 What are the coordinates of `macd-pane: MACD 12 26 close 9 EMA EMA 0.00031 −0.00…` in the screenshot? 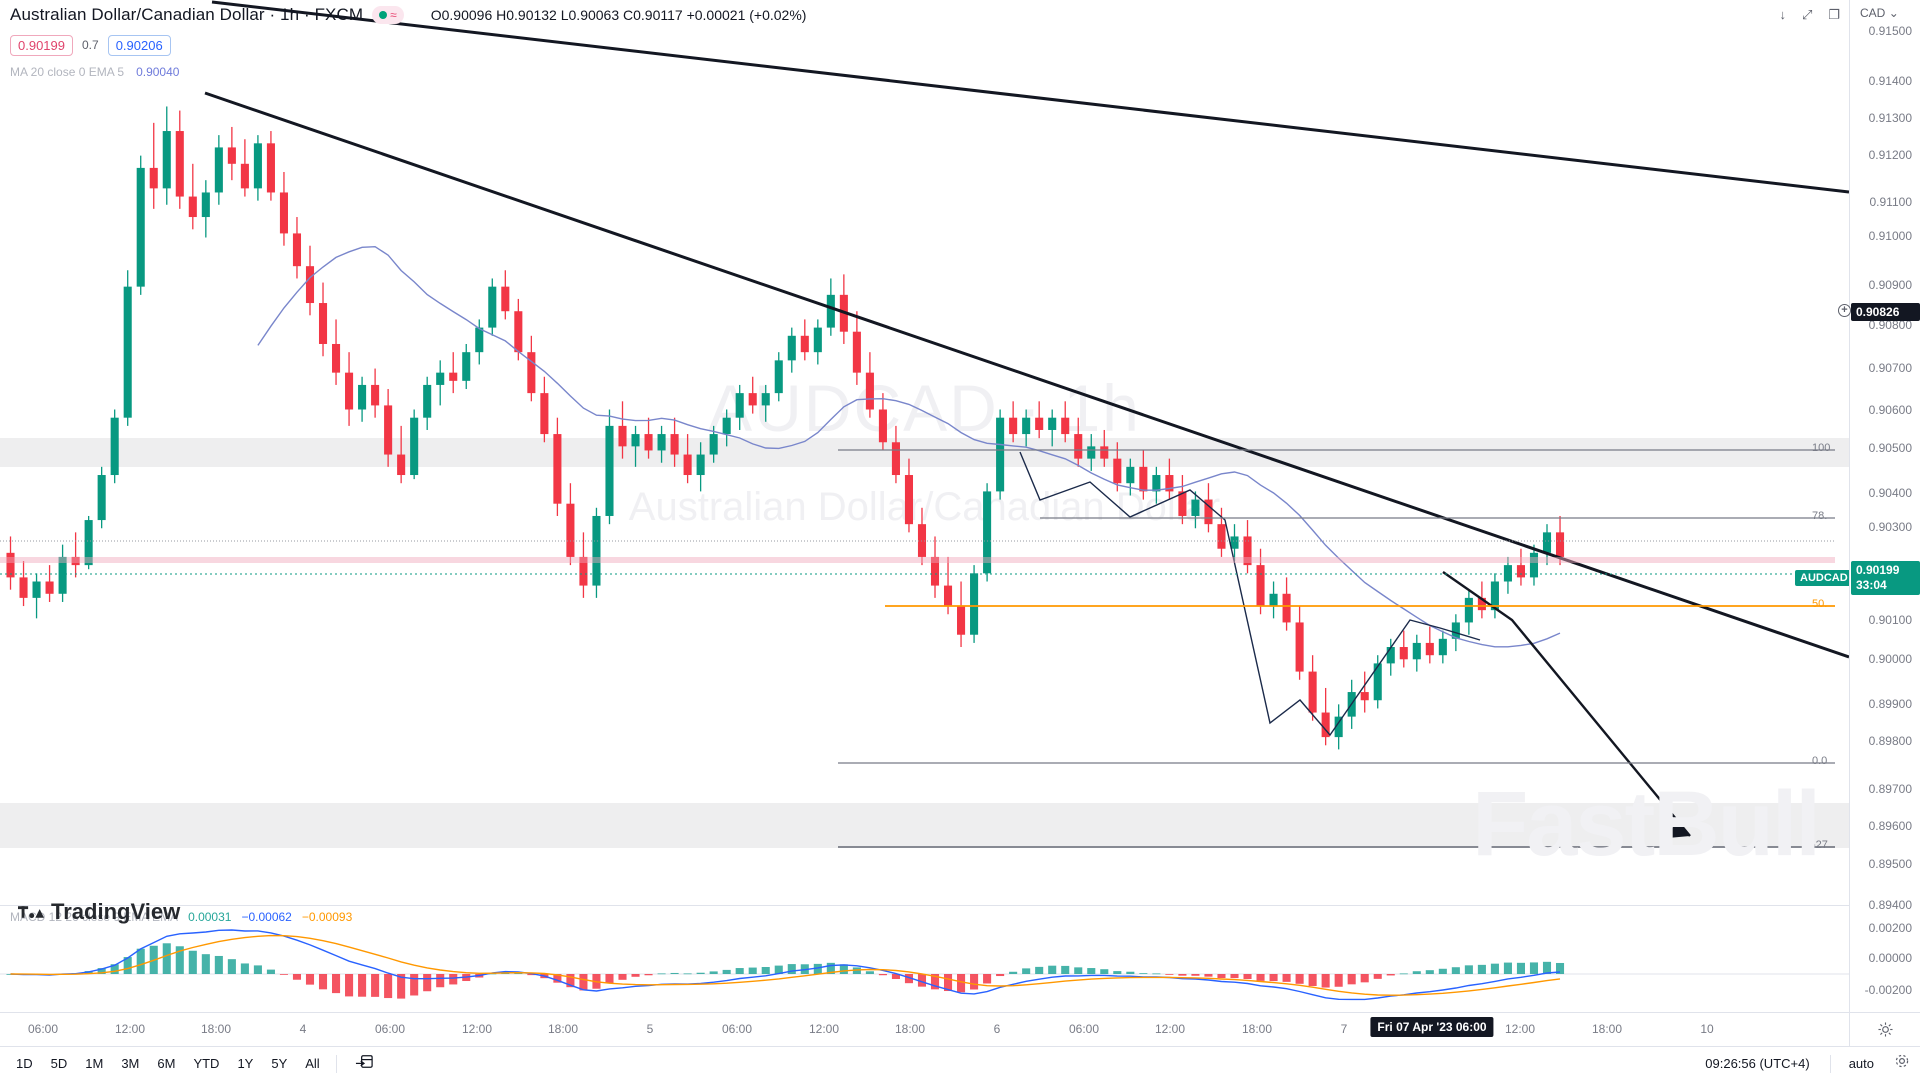 It's located at (924, 958).